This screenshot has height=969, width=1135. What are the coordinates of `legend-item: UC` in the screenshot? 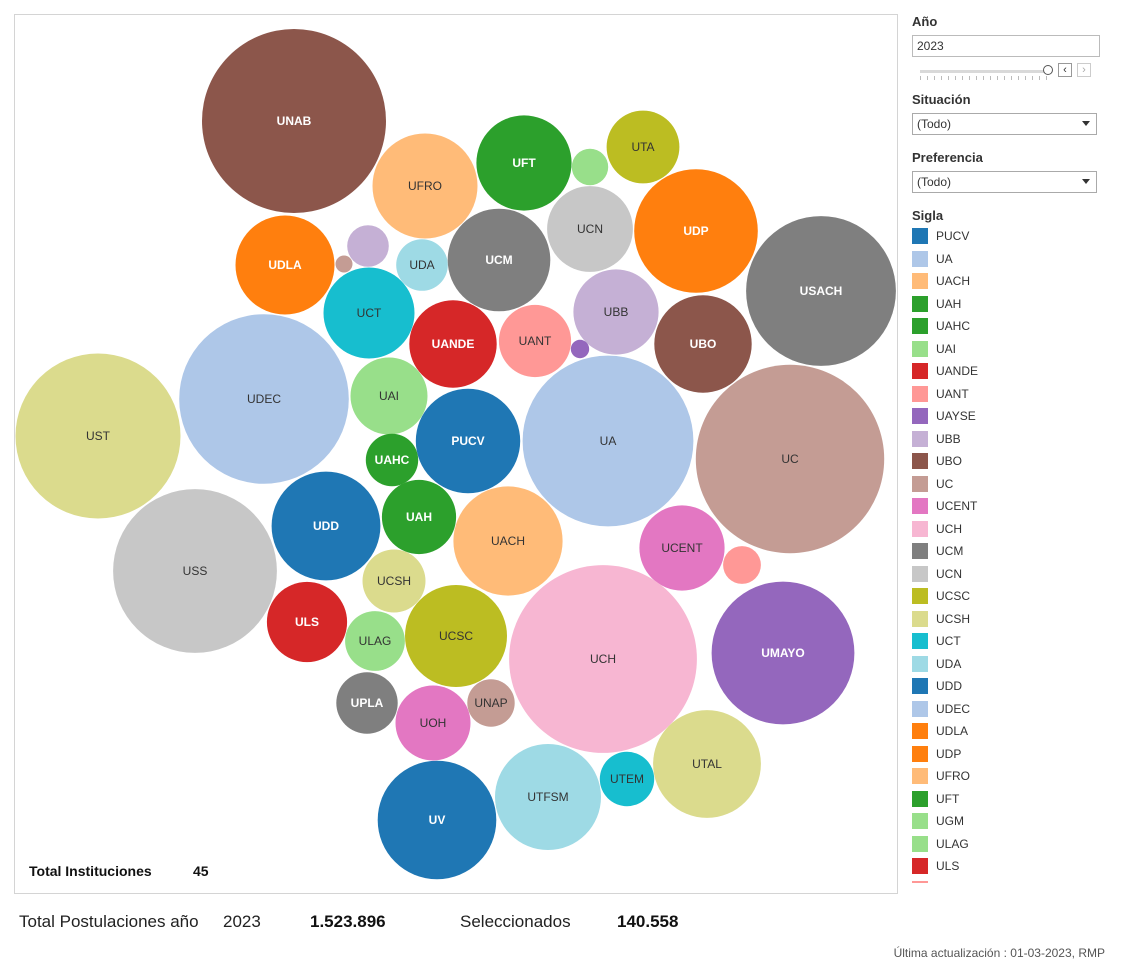 It's located at (1007, 484).